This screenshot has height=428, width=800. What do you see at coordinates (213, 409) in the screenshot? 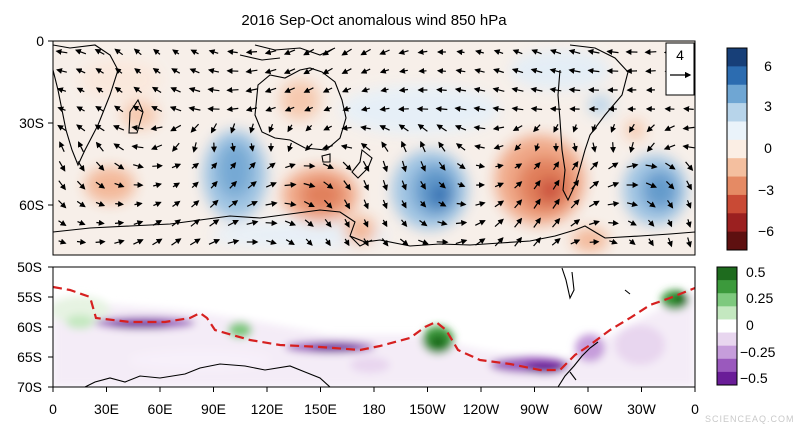
I see `x-tick-label: 90E` at bounding box center [213, 409].